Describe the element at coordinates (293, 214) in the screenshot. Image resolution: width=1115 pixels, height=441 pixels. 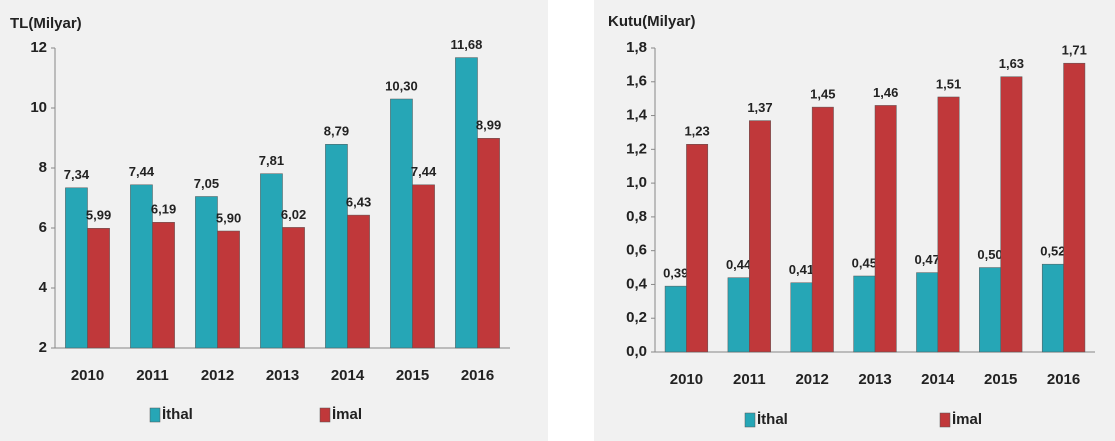
I see `value-label: 6,02` at that location.